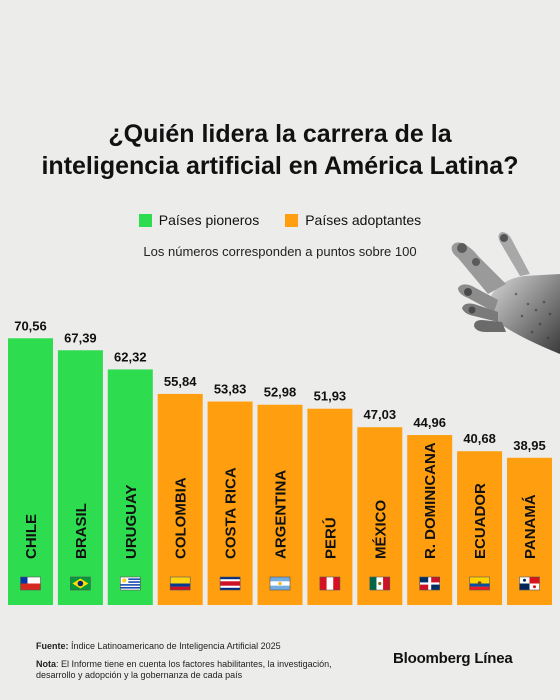 The width and height of the screenshot is (560, 700). What do you see at coordinates (46, 663) in the screenshot?
I see `note-label: Nota` at bounding box center [46, 663].